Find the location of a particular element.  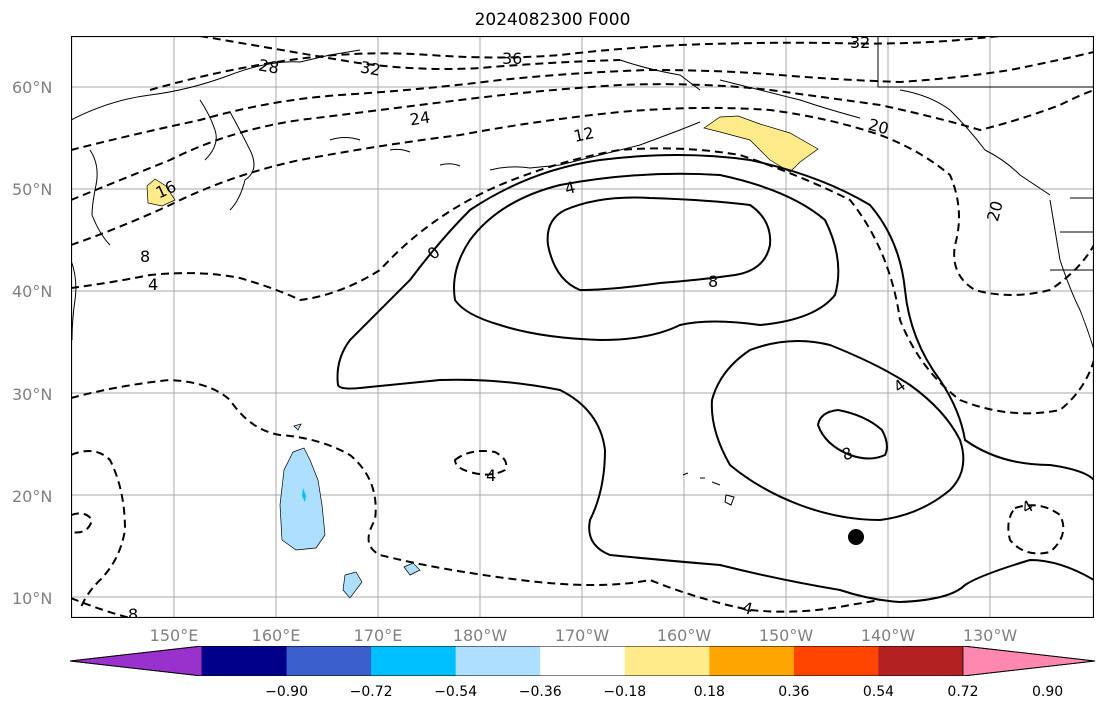

lon-label-160w: 160°W is located at coordinates (684, 635).